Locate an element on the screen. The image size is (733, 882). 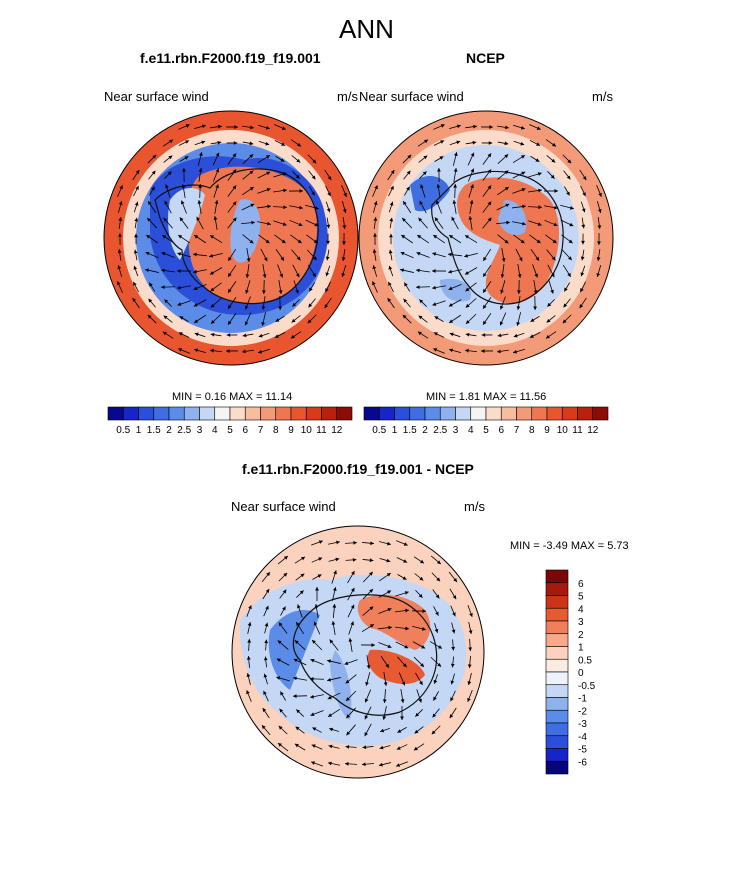
left-panel-min-max: MIN = 0.16 MAX = 11.14 is located at coordinates (232, 397).